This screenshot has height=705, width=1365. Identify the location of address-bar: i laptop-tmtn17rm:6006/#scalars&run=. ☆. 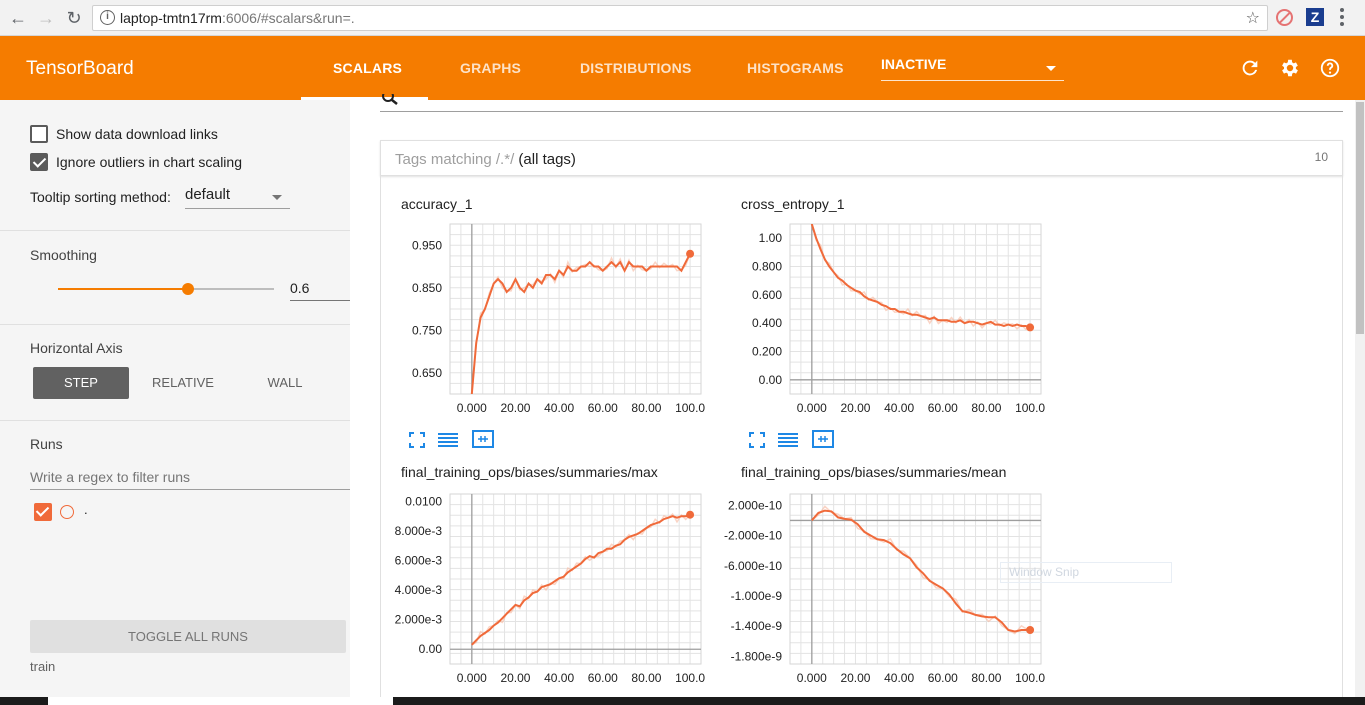
(680, 18).